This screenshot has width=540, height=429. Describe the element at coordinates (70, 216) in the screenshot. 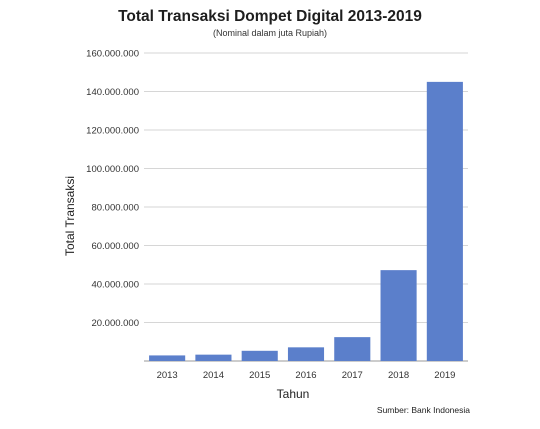

I see `y-axis-label: Total Transaksi` at that location.